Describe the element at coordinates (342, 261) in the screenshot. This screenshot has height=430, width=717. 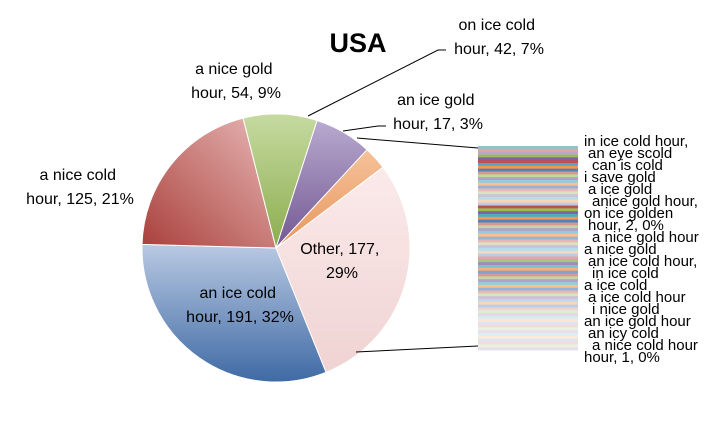
I see `label-other: Other, 177, 29%` at that location.